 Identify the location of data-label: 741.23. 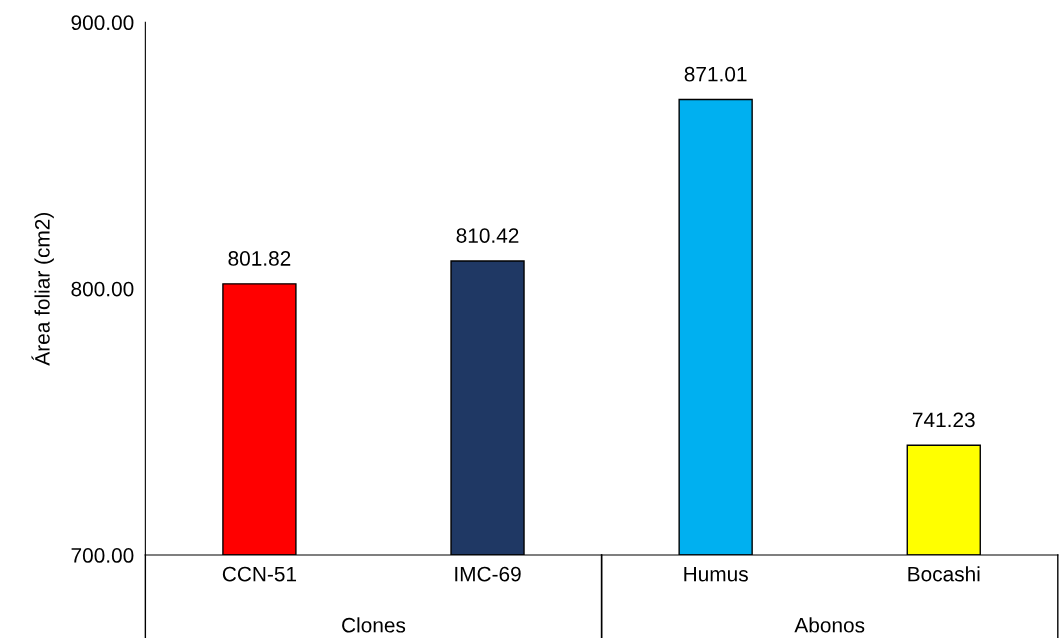
(943, 420).